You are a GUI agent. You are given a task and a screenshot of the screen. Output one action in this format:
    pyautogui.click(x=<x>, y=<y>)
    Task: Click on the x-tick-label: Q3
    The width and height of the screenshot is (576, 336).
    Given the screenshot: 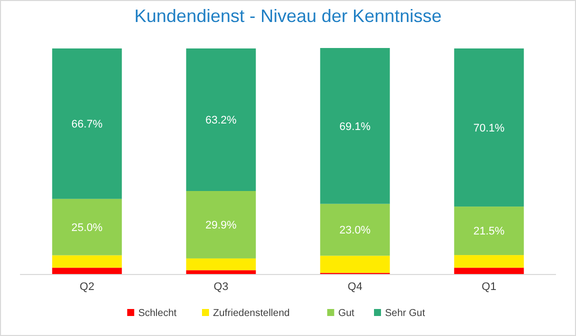 What is the action you would take?
    pyautogui.click(x=221, y=287)
    